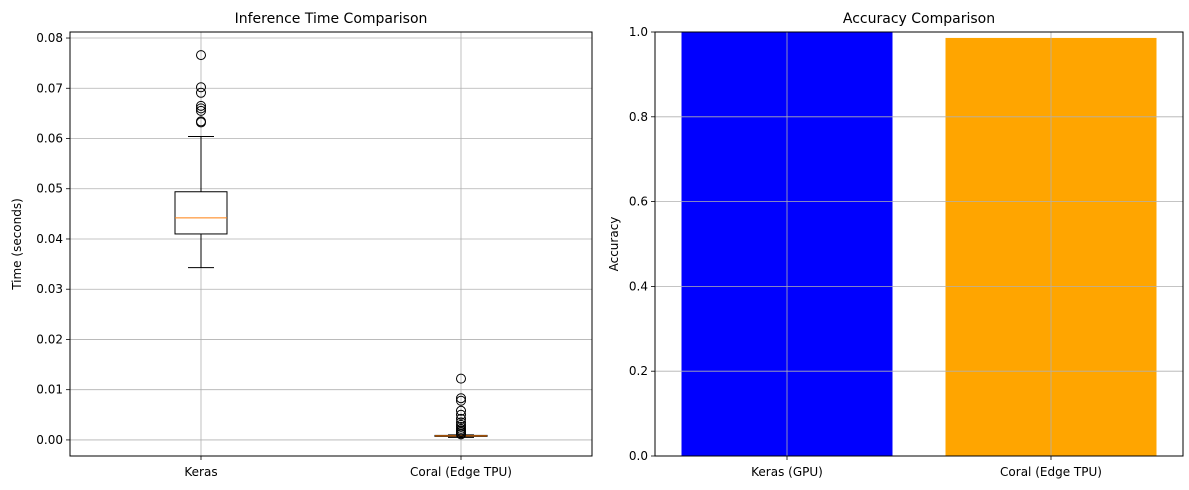 The width and height of the screenshot is (1189, 490). I want to click on left-x-tick-label: Keras, so click(200, 472).